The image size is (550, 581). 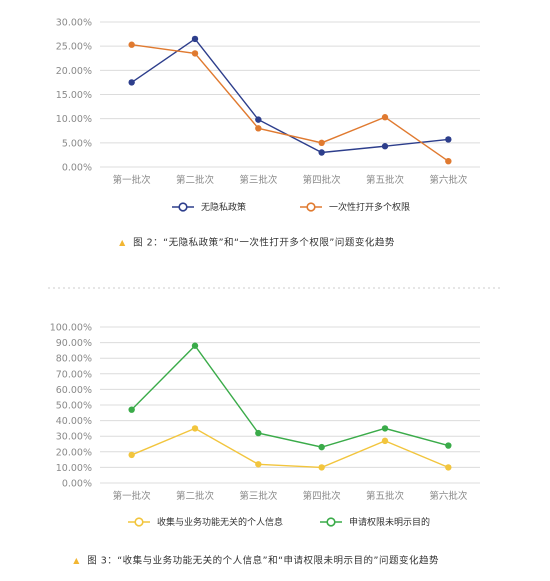 I want to click on y-tick-label: 15.00%, so click(x=74, y=95).